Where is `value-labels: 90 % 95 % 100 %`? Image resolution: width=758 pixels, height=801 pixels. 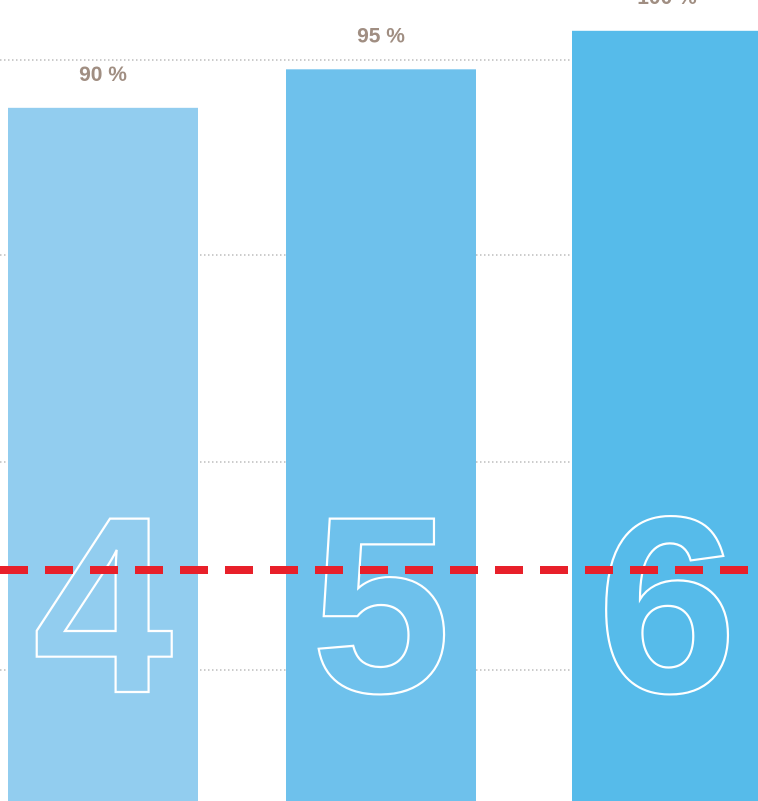 value-labels: 90 % 95 % 100 % is located at coordinates (388, 43).